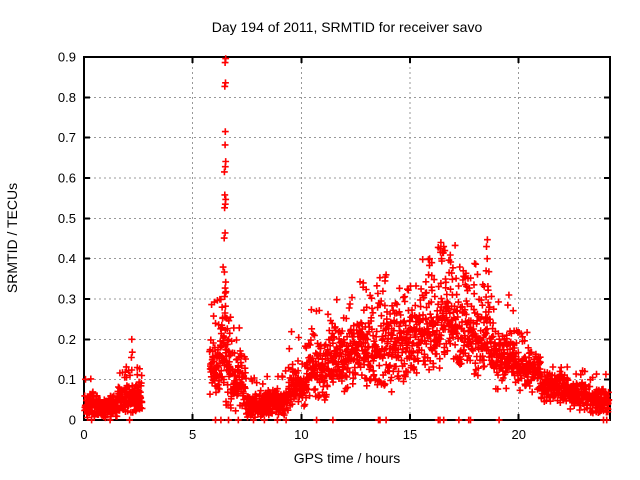  I want to click on y-tick-label: 0.4, so click(67, 258).